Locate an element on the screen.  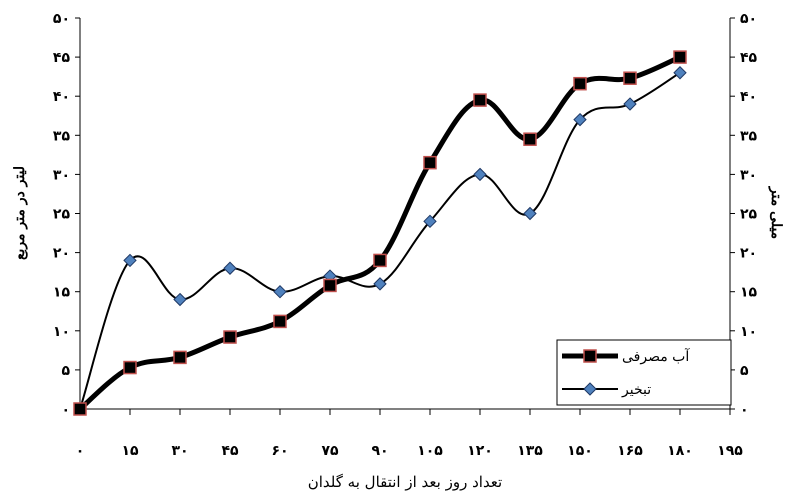
x-tick-label: ۴۵ is located at coordinates (230, 451).